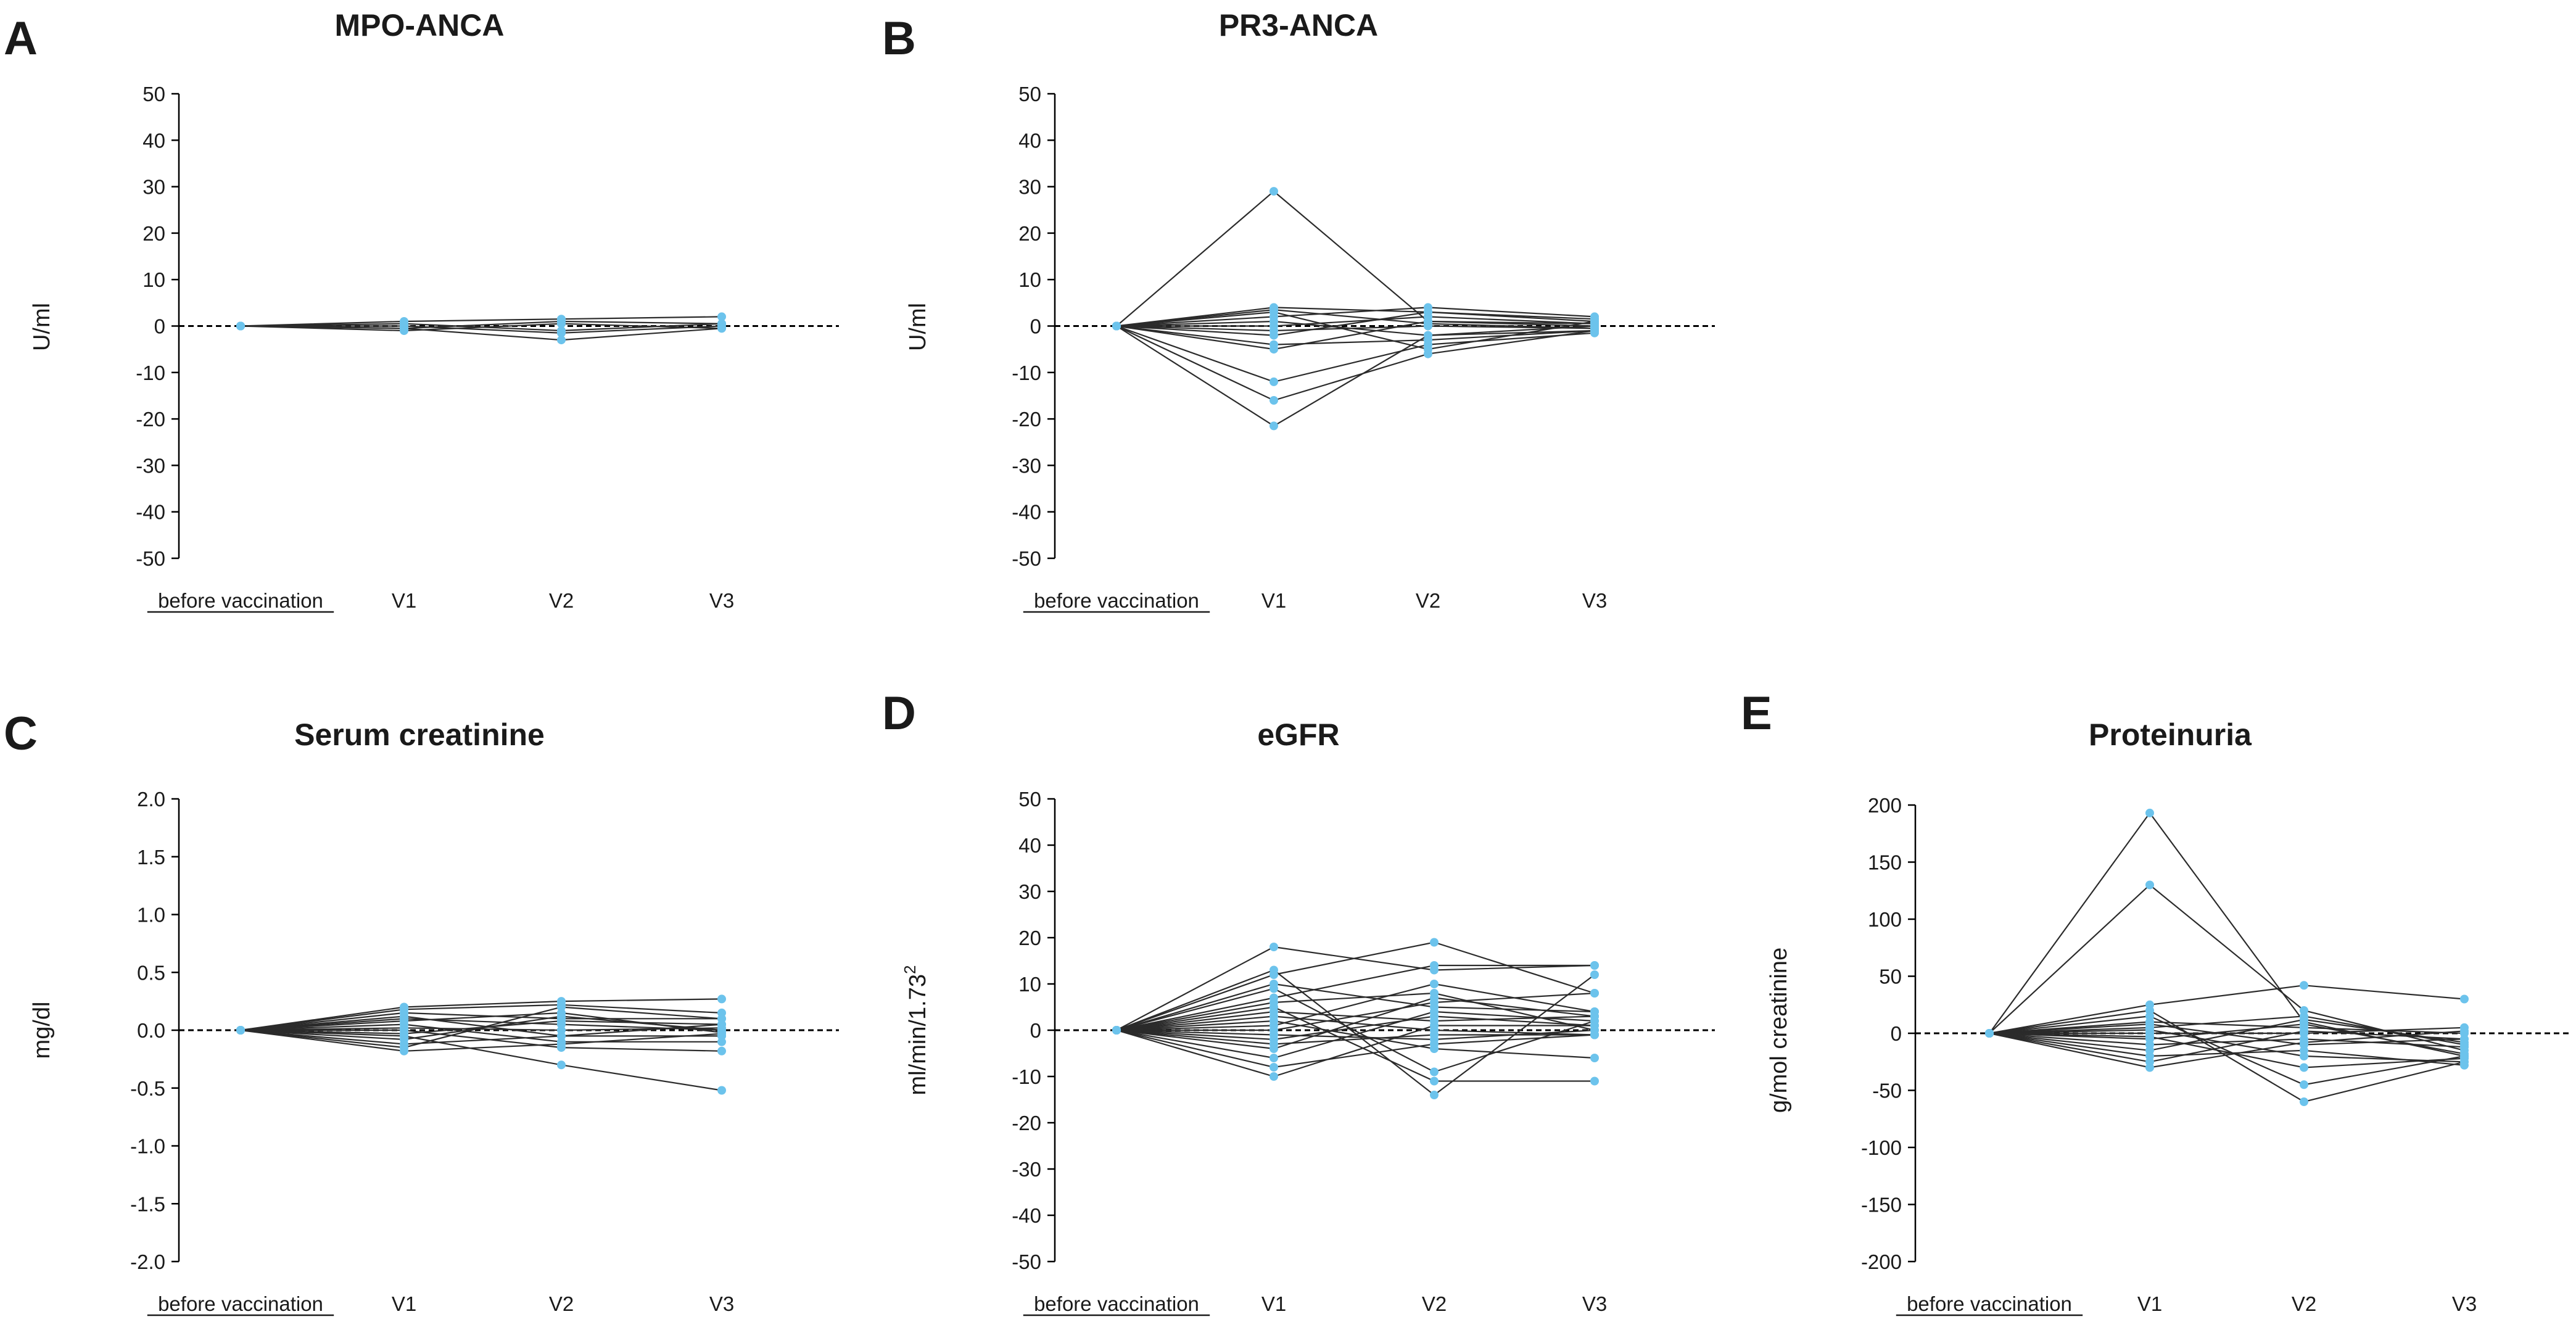 The image size is (2576, 1322). I want to click on y-tick-label-A: -50, so click(150, 558).